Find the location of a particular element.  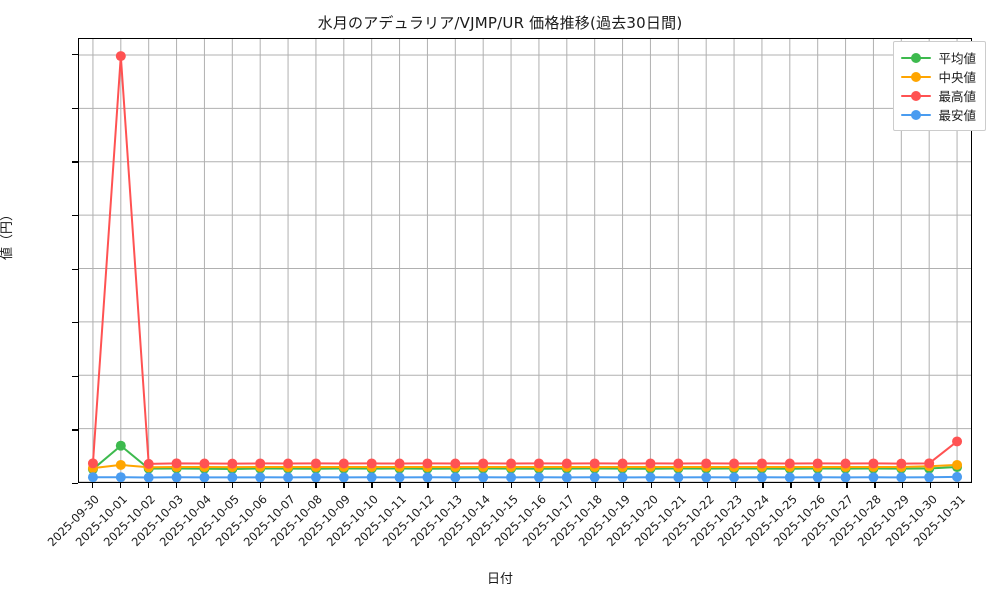

legend-item: 中央値 is located at coordinates (938, 76).